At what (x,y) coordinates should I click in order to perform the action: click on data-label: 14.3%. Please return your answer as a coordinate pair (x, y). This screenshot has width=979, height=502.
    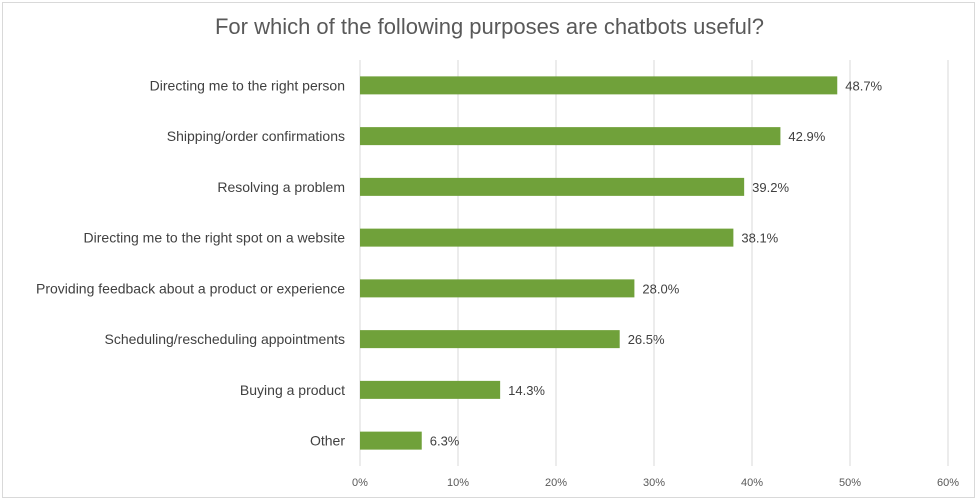
    Looking at the image, I should click on (526, 390).